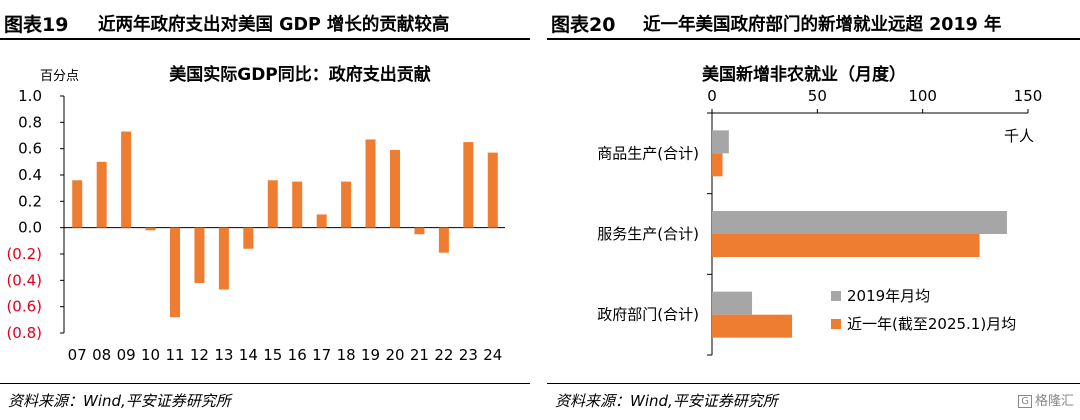 The width and height of the screenshot is (1080, 420). I want to click on x-tick-label: 15, so click(272, 355).